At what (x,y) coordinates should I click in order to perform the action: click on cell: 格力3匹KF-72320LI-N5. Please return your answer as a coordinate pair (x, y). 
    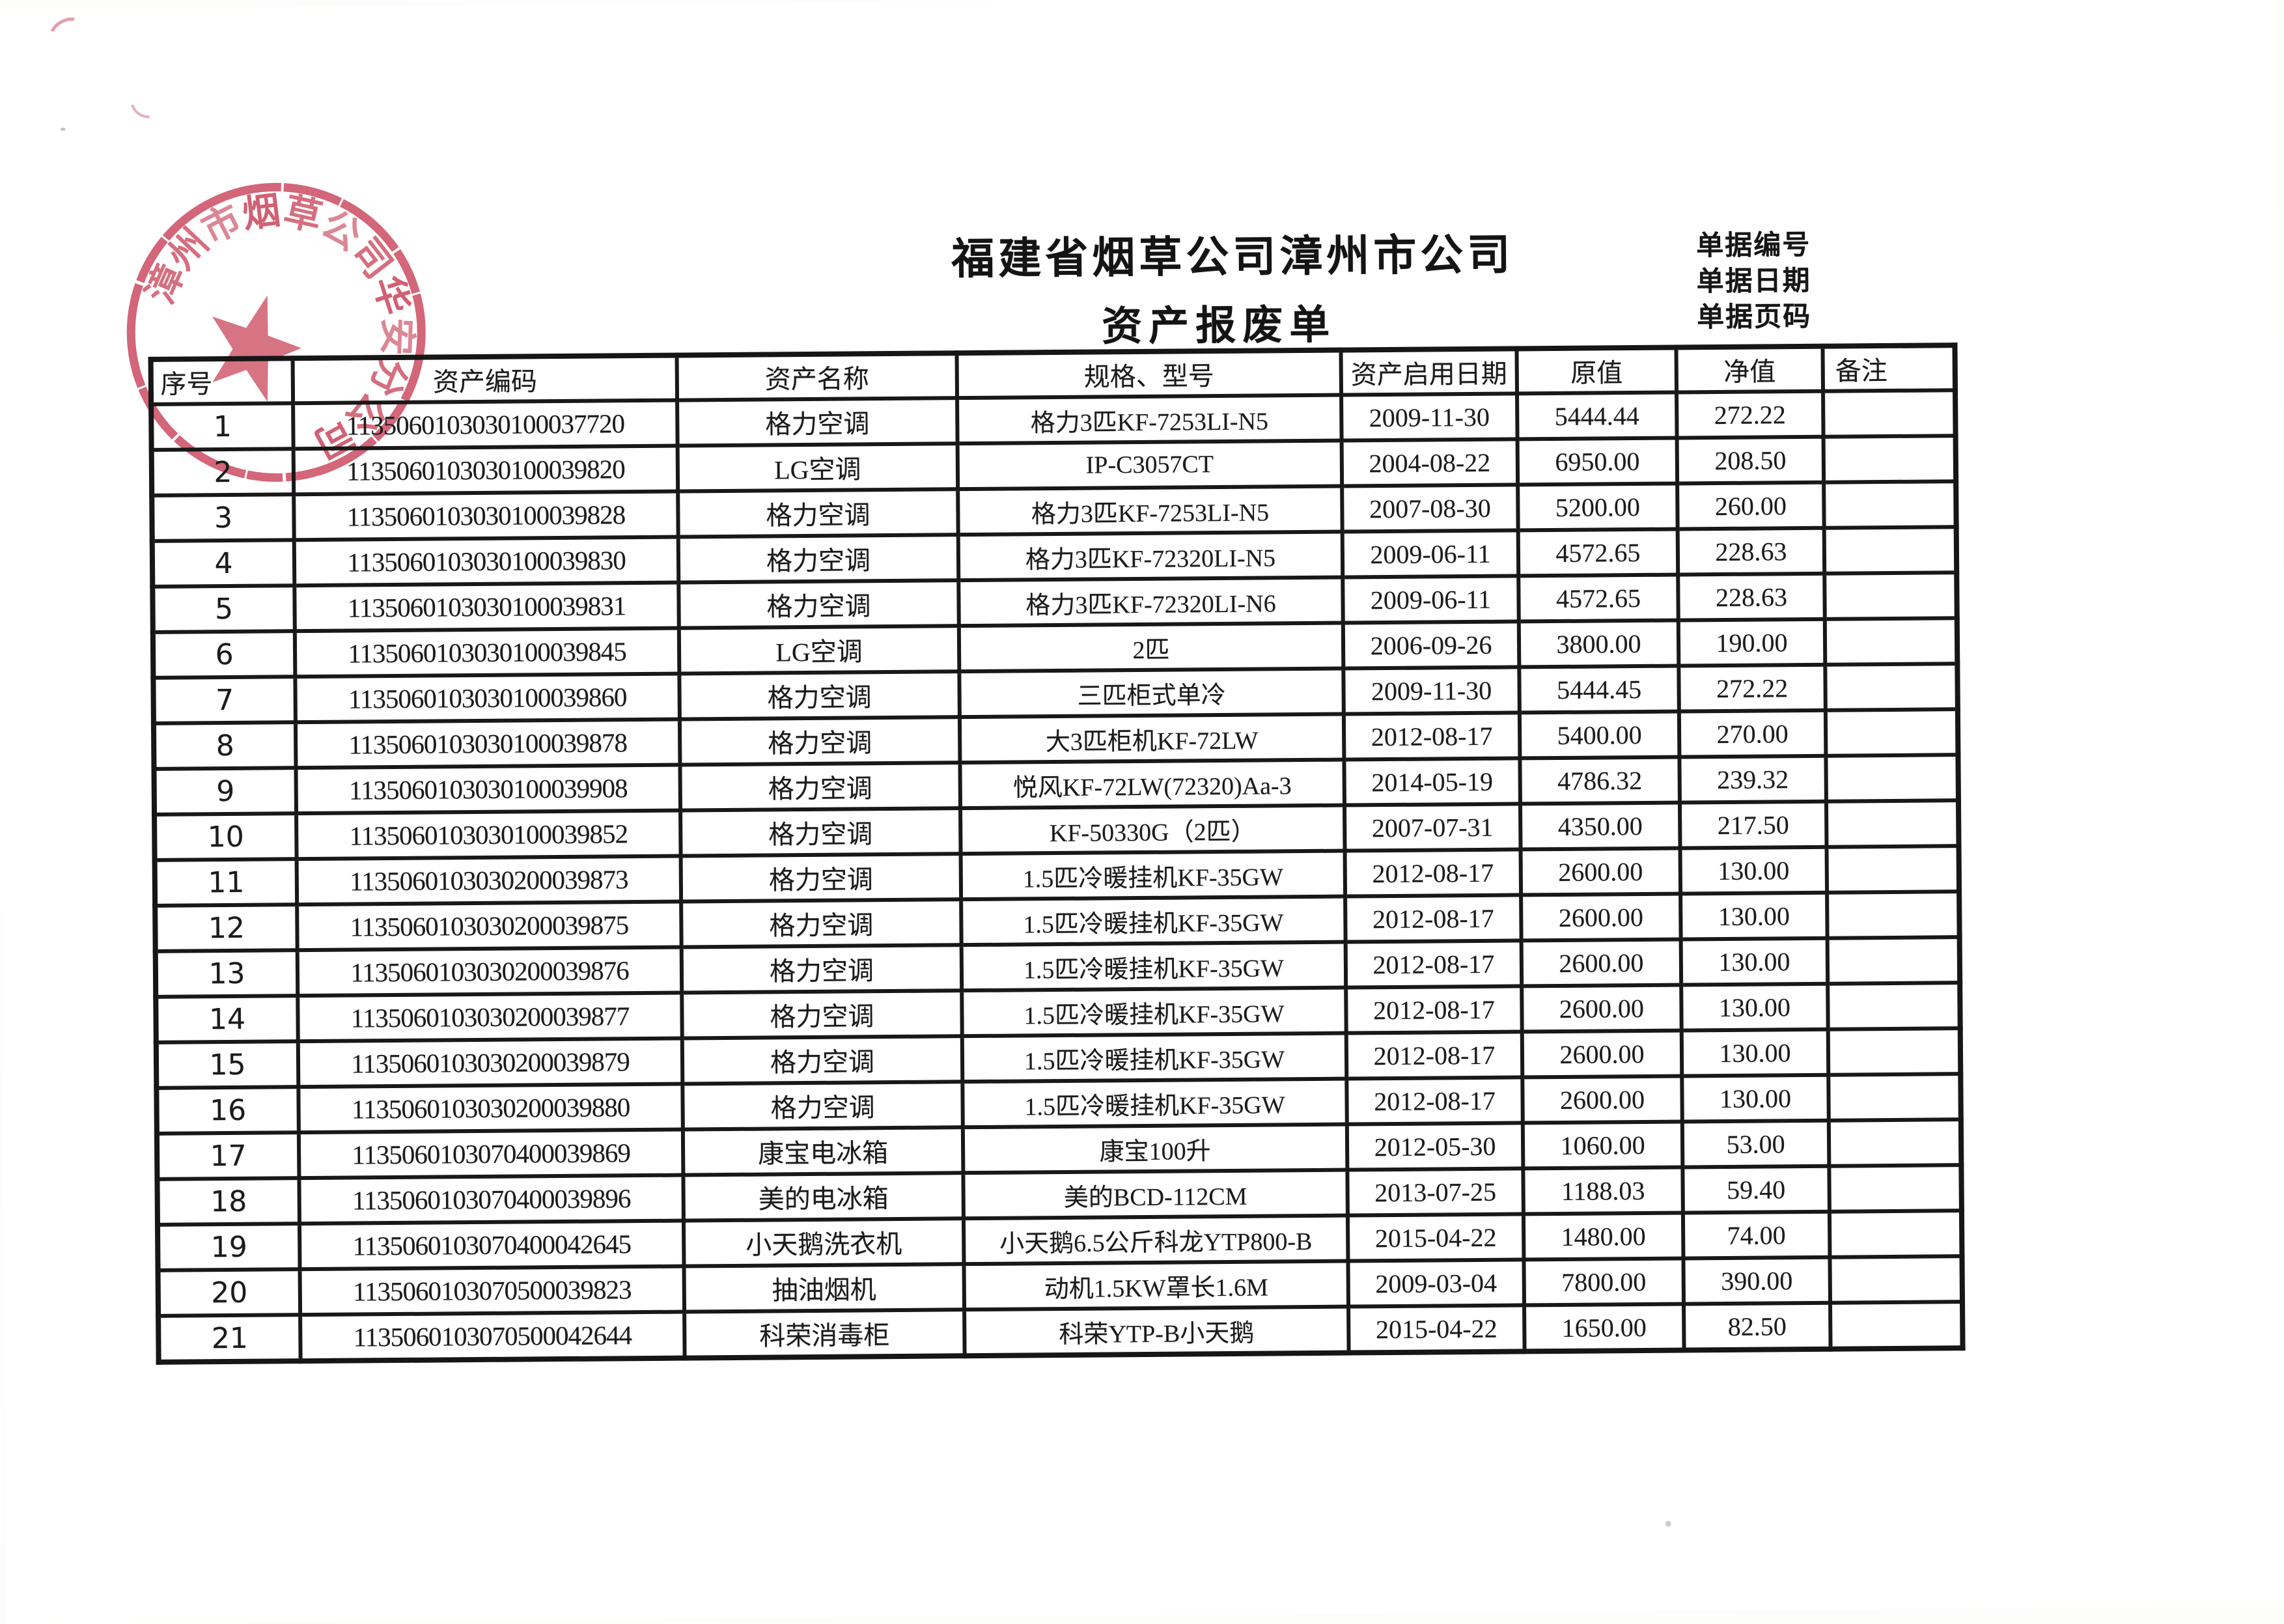
    Looking at the image, I should click on (1151, 556).